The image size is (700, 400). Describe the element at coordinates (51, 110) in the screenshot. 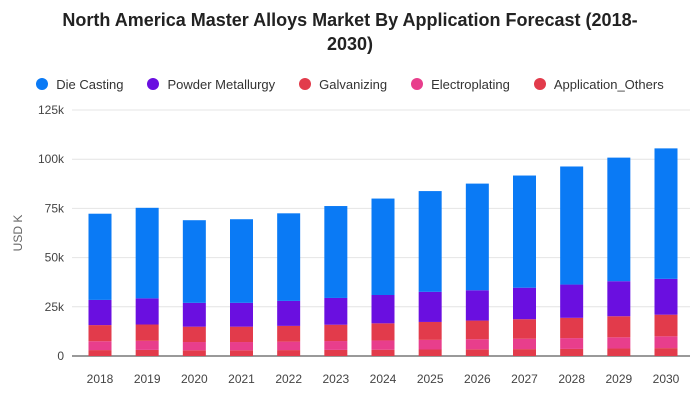

I see `y-tick-label: 125k` at that location.